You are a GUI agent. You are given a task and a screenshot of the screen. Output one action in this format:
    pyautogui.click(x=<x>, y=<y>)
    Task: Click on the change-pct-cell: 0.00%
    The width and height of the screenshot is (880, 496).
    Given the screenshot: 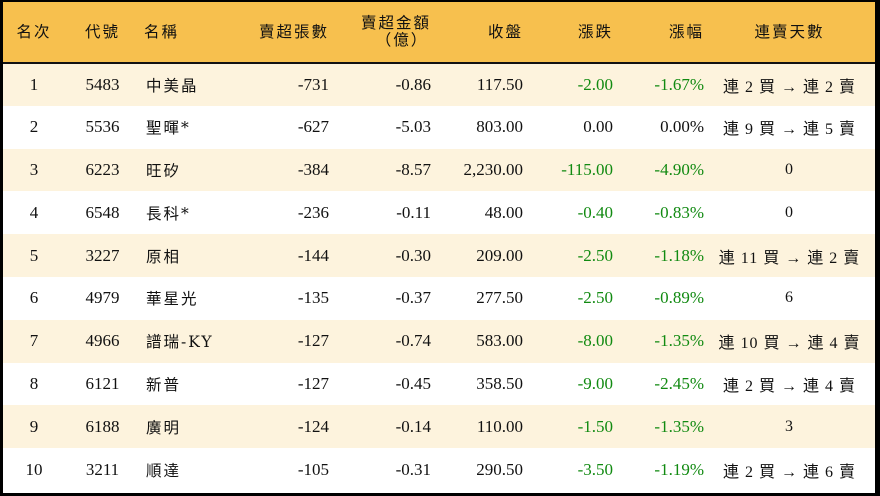 What is the action you would take?
    pyautogui.click(x=682, y=127)
    